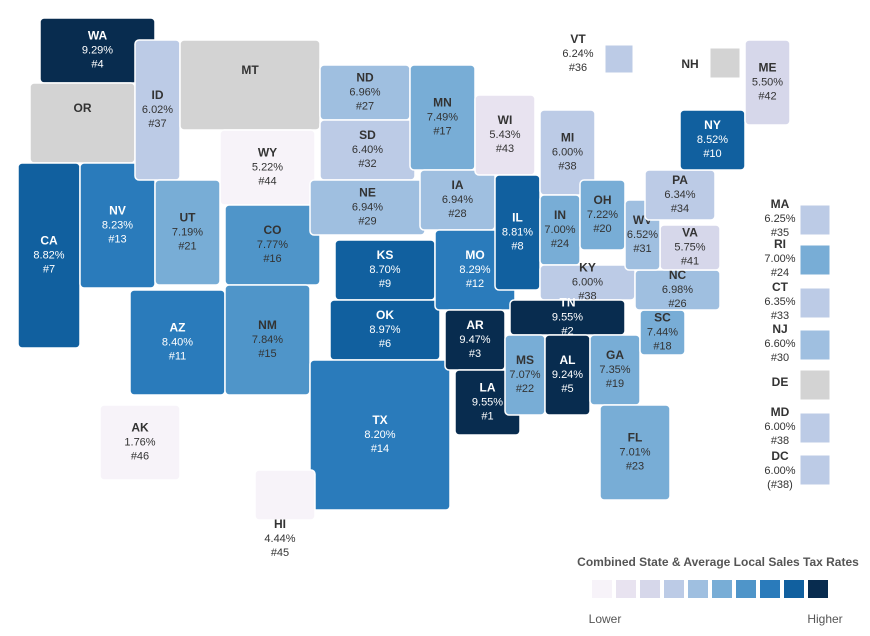 The height and width of the screenshot is (636, 870). I want to click on state-rate: 6.52%, so click(642, 235).